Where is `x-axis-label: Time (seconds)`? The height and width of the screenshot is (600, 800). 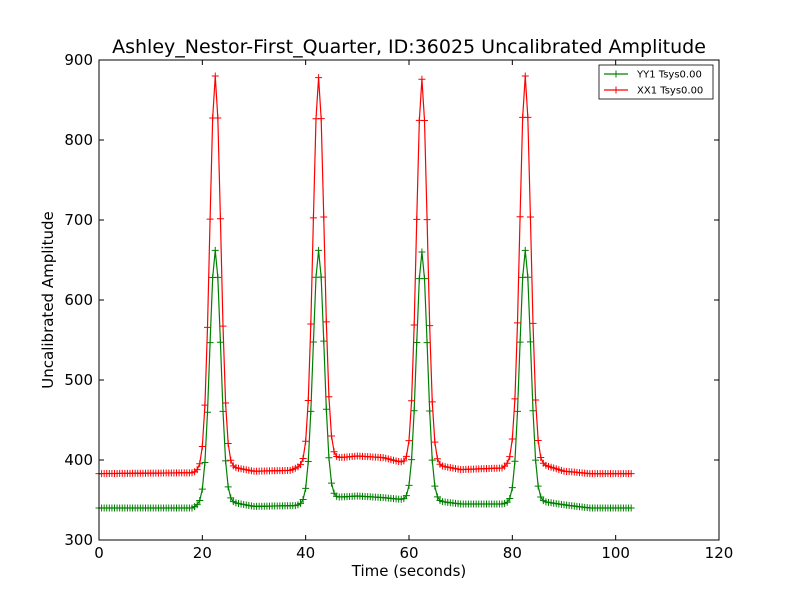
x-axis-label: Time (seconds) is located at coordinates (409, 571).